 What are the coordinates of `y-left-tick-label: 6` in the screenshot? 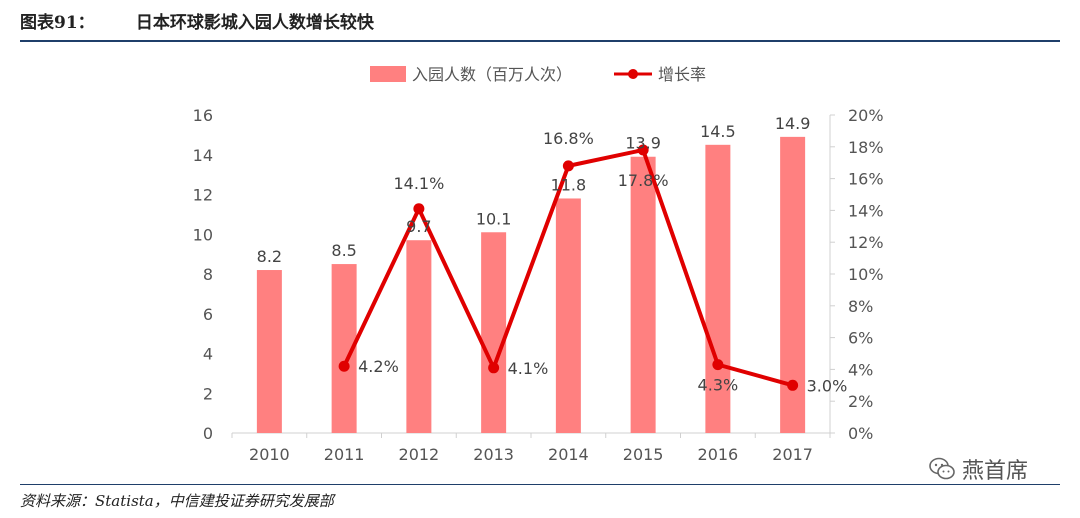 It's located at (208, 314).